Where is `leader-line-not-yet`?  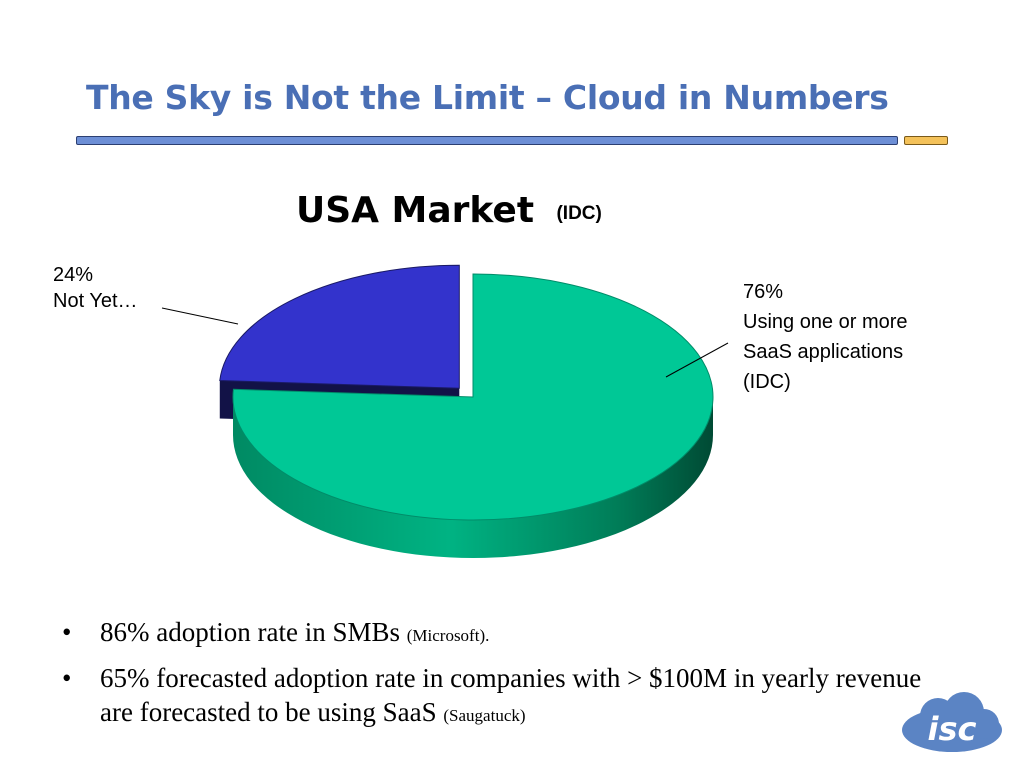 leader-line-not-yet is located at coordinates (200, 316).